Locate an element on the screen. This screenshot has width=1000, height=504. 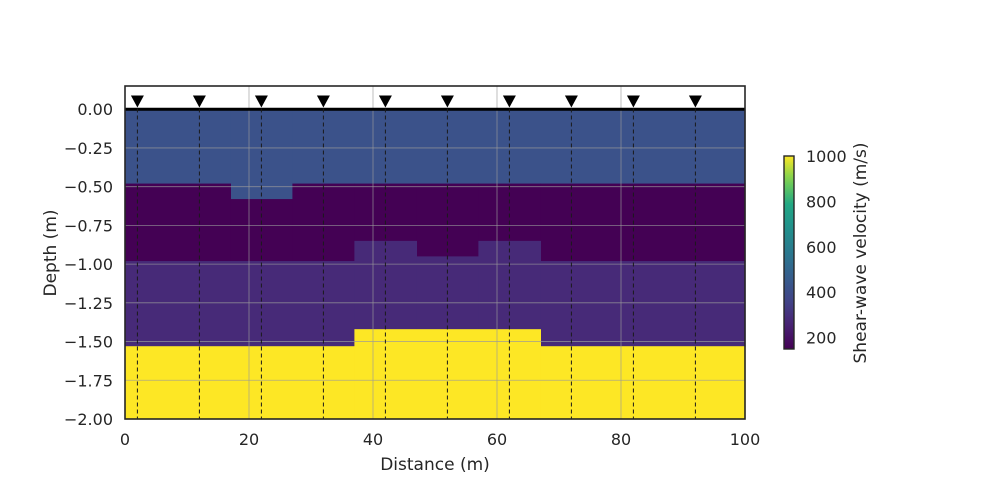
x-axis-ticks: 0 20 40 60 80 100 is located at coordinates (440, 439).